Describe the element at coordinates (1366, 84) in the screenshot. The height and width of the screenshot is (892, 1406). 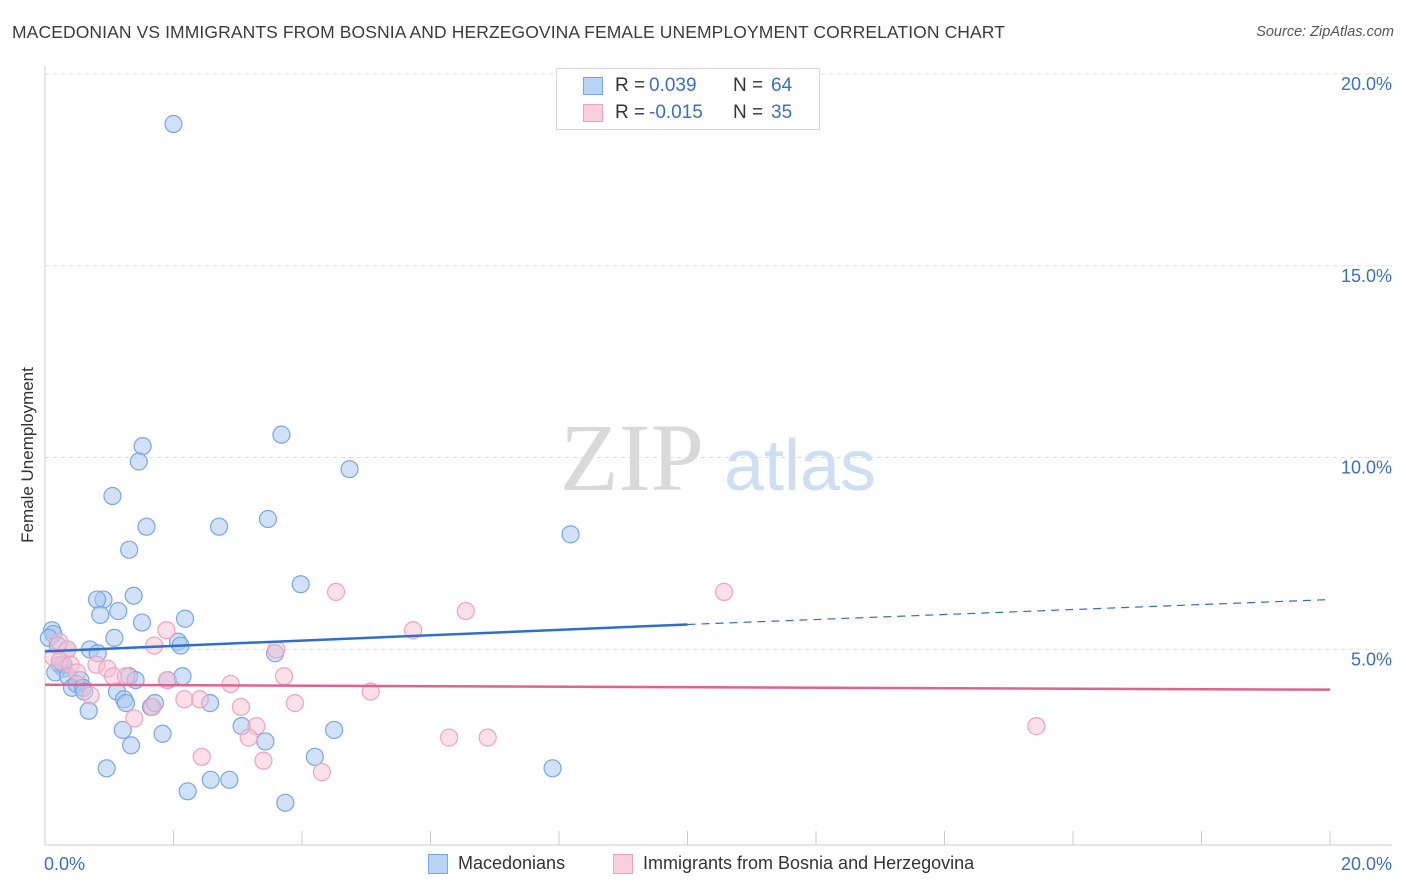
I see `y-tick-label: 20.0%` at that location.